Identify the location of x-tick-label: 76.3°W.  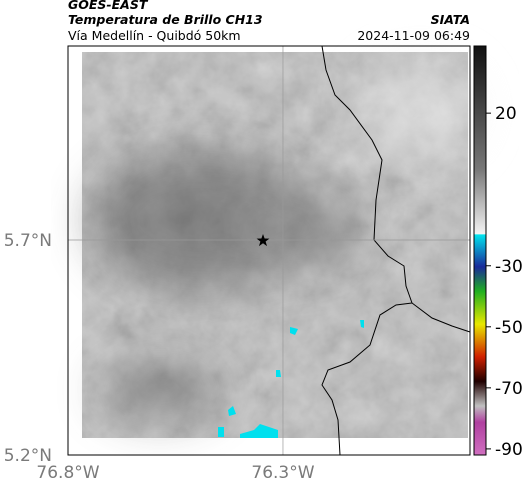
(282, 473).